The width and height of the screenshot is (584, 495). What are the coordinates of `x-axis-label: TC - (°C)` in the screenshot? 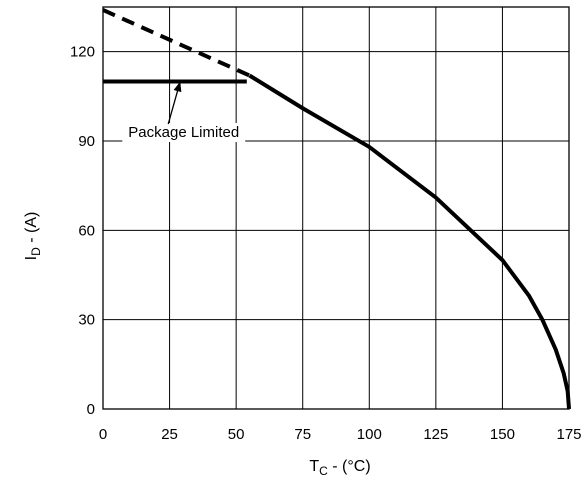 It's located at (339, 468).